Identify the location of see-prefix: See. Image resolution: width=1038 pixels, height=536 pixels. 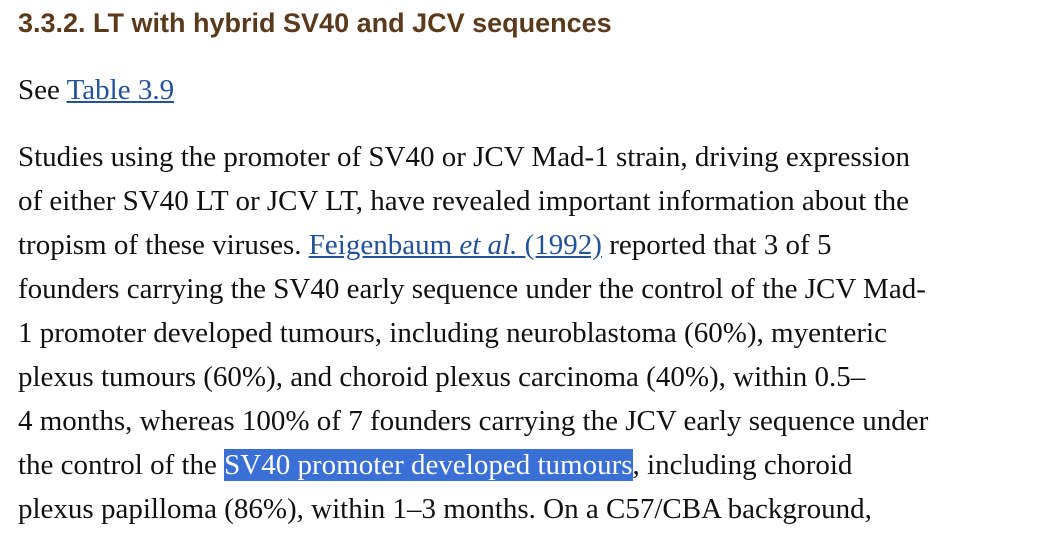
(42, 90).